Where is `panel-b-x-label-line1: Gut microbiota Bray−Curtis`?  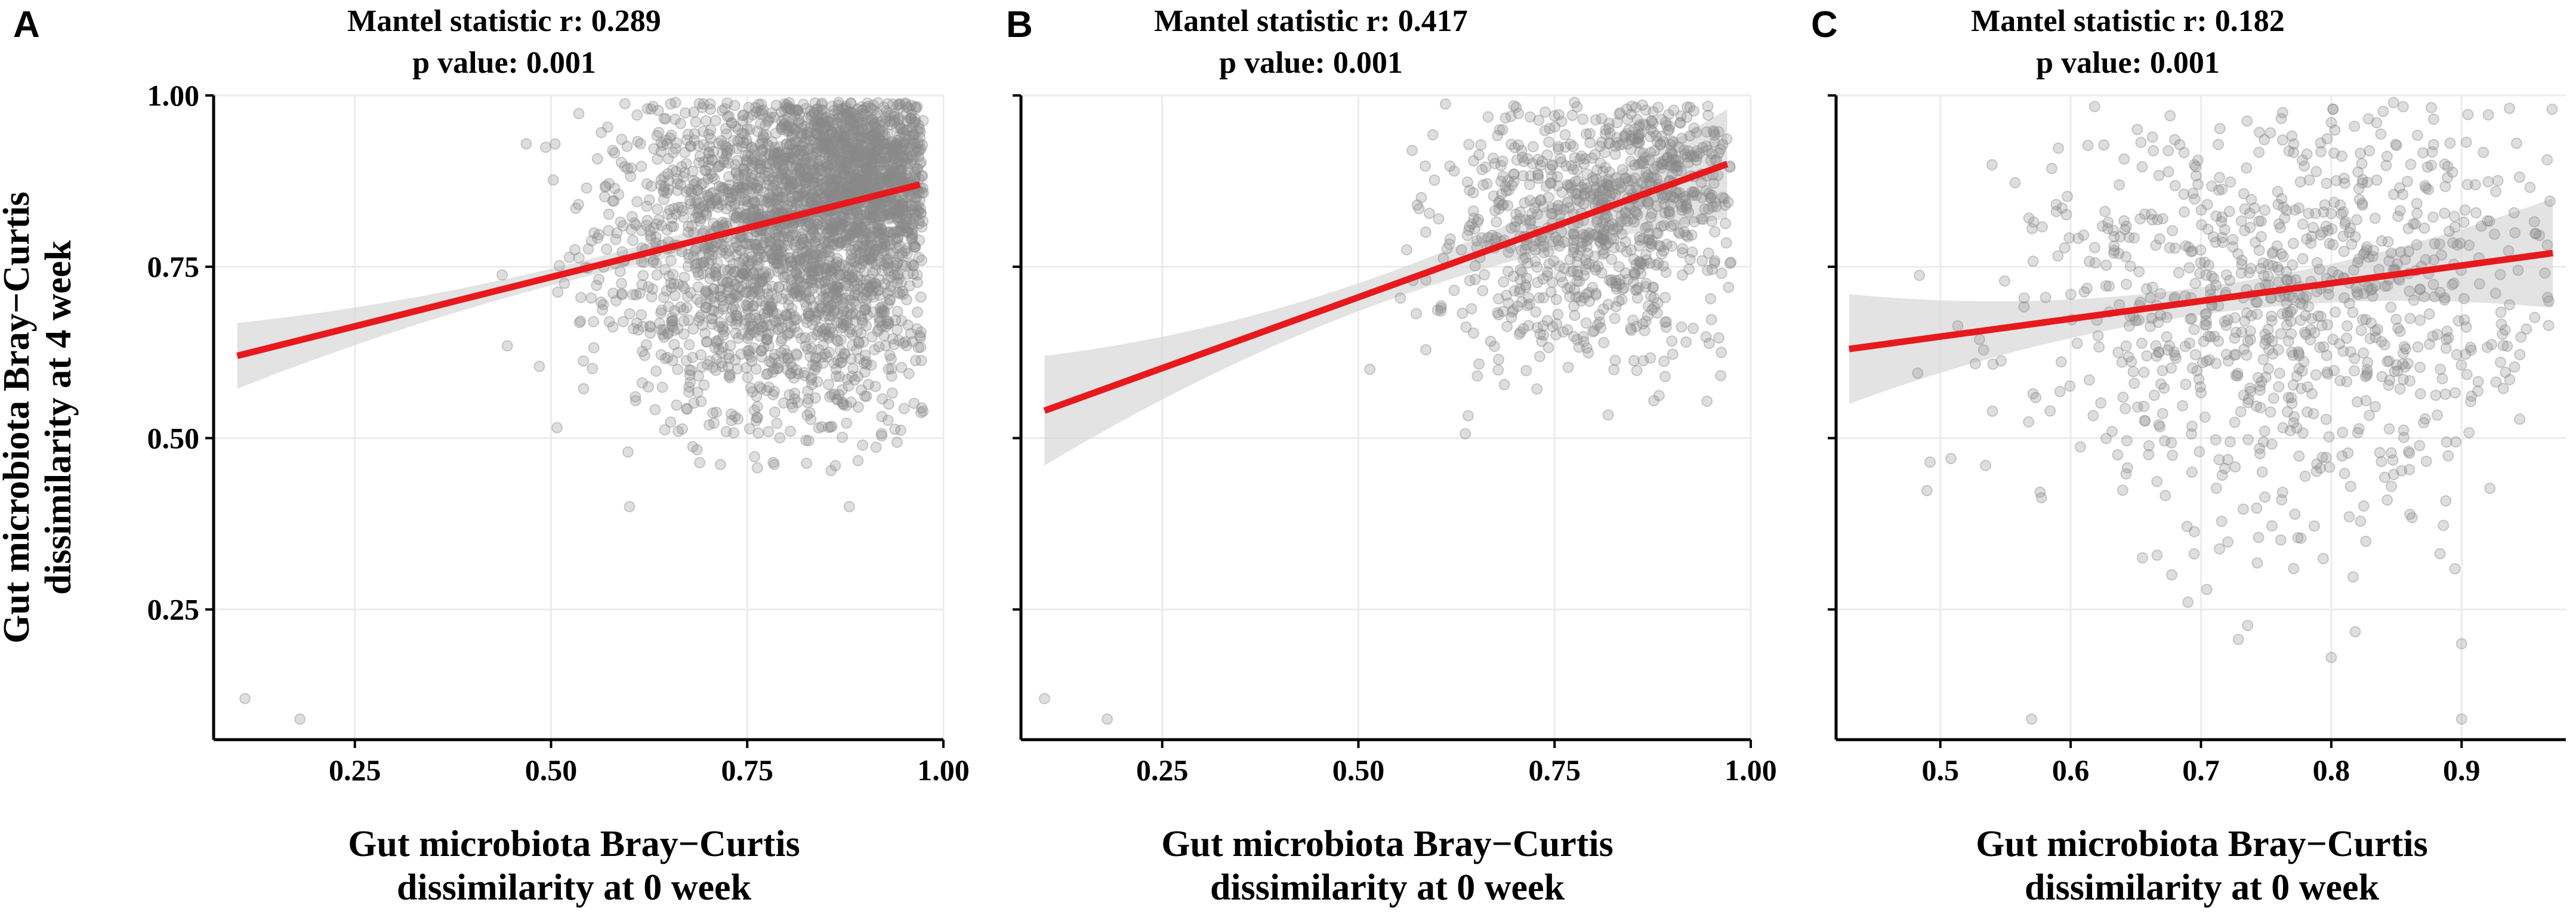
panel-b-x-label-line1: Gut microbiota Bray−Curtis is located at coordinates (1387, 844).